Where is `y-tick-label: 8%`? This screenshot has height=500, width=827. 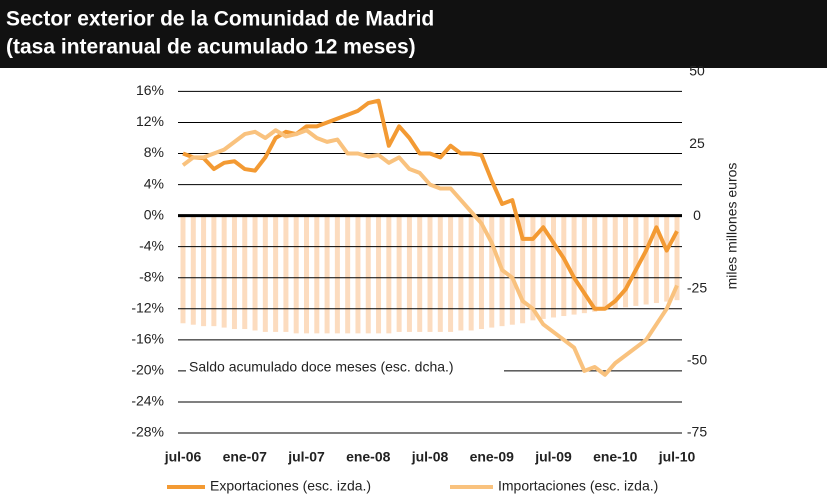
y-tick-label: 8% is located at coordinates (154, 152).